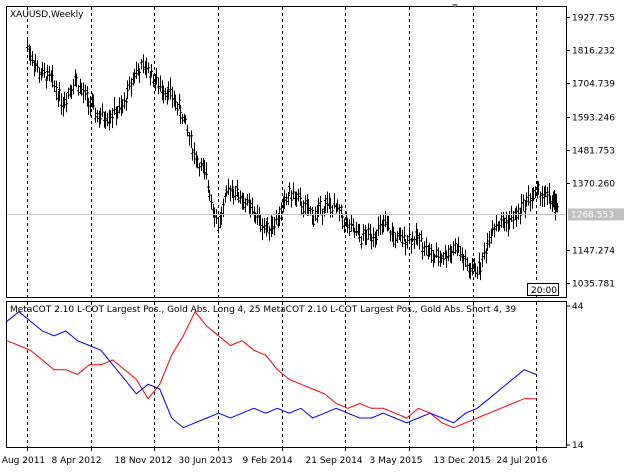 This screenshot has height=475, width=629. I want to click on price-label: 1927.755, so click(593, 19).